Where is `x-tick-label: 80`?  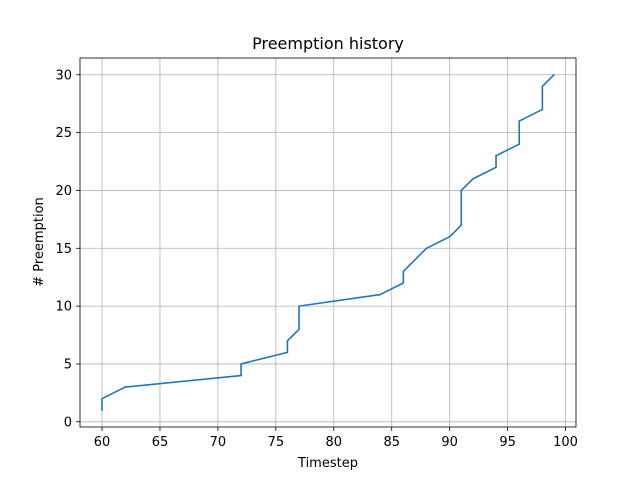 x-tick-label: 80 is located at coordinates (334, 442).